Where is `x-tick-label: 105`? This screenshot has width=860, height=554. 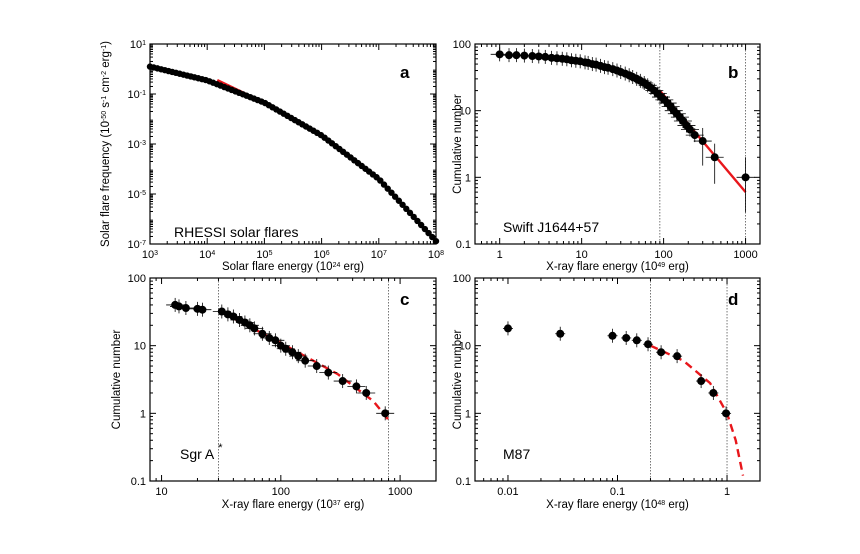
x-tick-label: 105 is located at coordinates (264, 255).